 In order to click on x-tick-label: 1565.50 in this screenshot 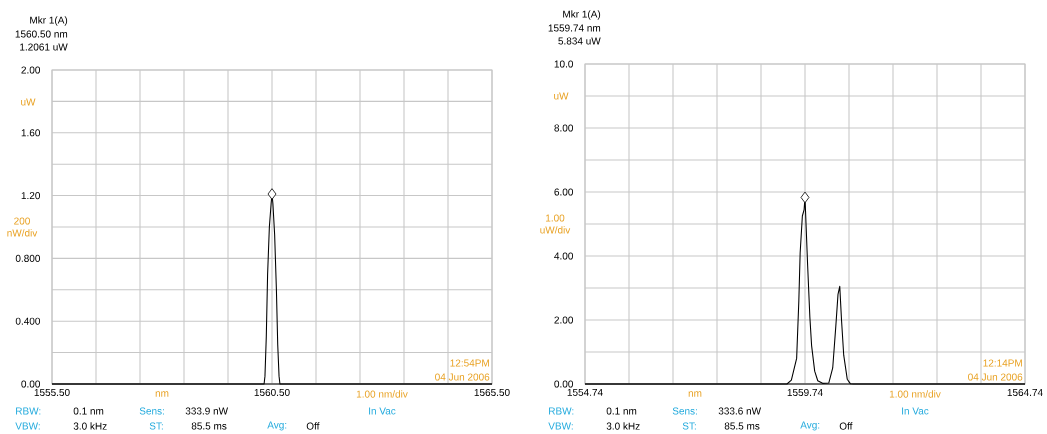, I will do `click(492, 392)`.